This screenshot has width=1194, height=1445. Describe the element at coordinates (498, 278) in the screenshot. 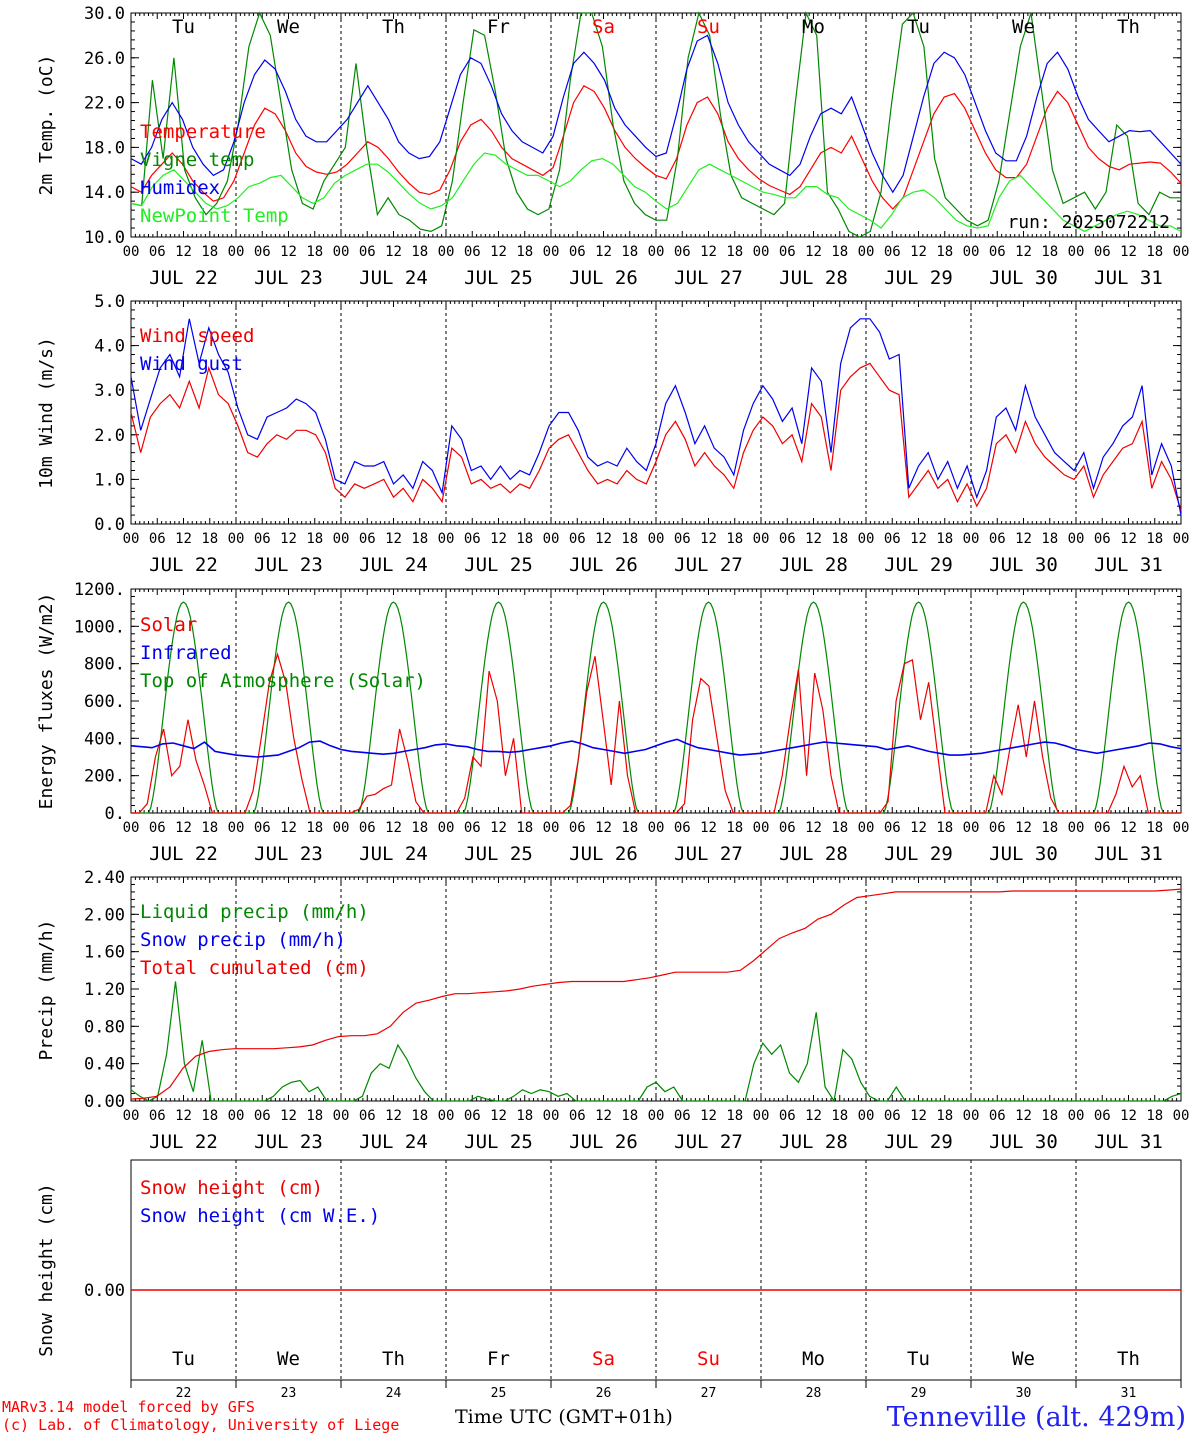

I see `date-label: JUL 25` at that location.